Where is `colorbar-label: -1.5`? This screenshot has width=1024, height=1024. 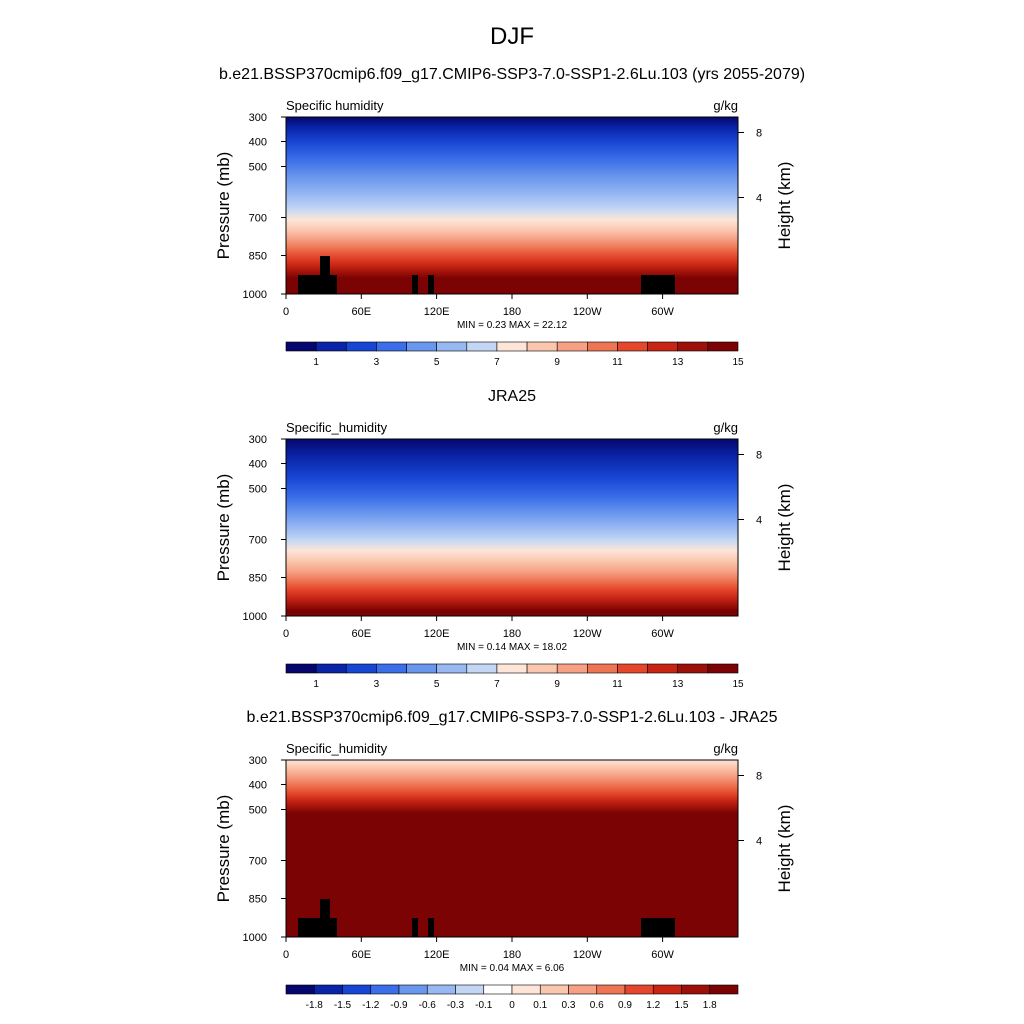
colorbar-label: -1.5 is located at coordinates (343, 1005).